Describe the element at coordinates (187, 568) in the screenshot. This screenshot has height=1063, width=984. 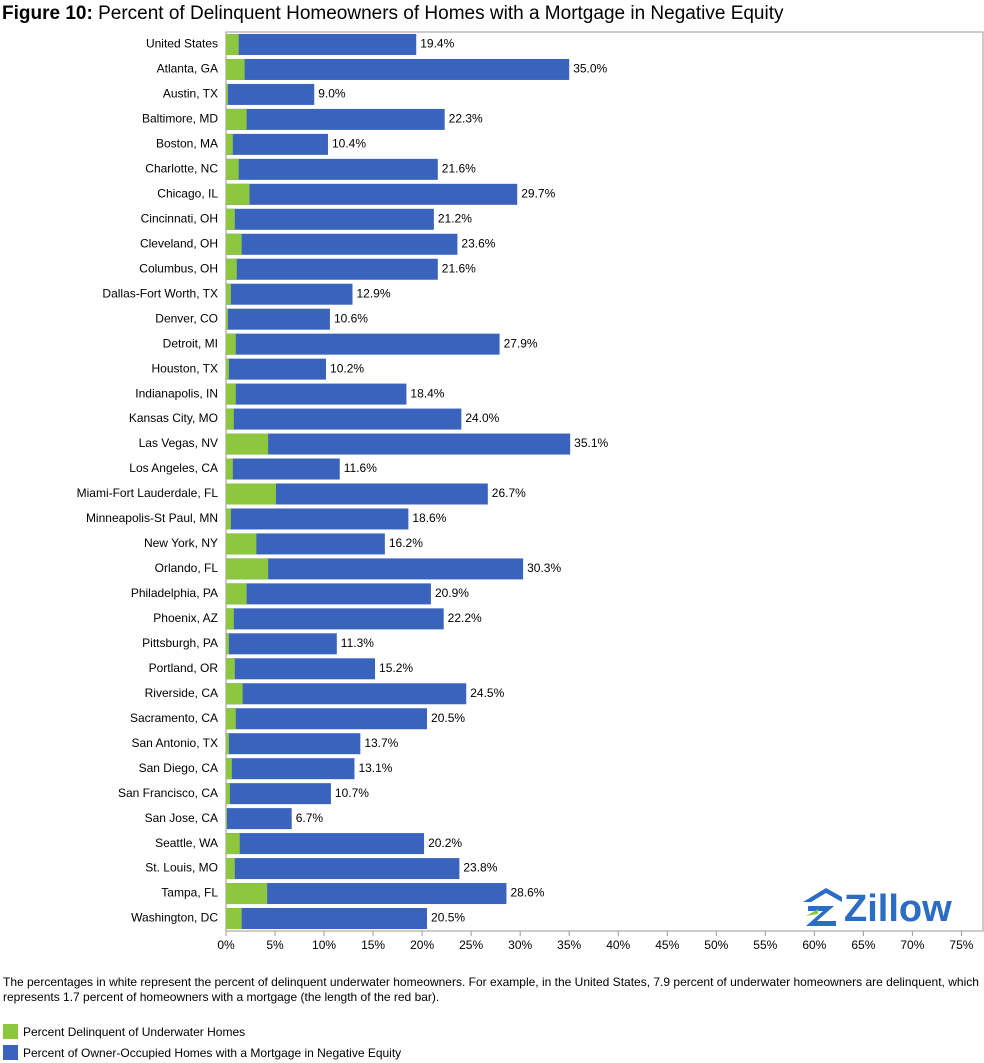
I see `y-tick-label: Orlando, FL` at that location.